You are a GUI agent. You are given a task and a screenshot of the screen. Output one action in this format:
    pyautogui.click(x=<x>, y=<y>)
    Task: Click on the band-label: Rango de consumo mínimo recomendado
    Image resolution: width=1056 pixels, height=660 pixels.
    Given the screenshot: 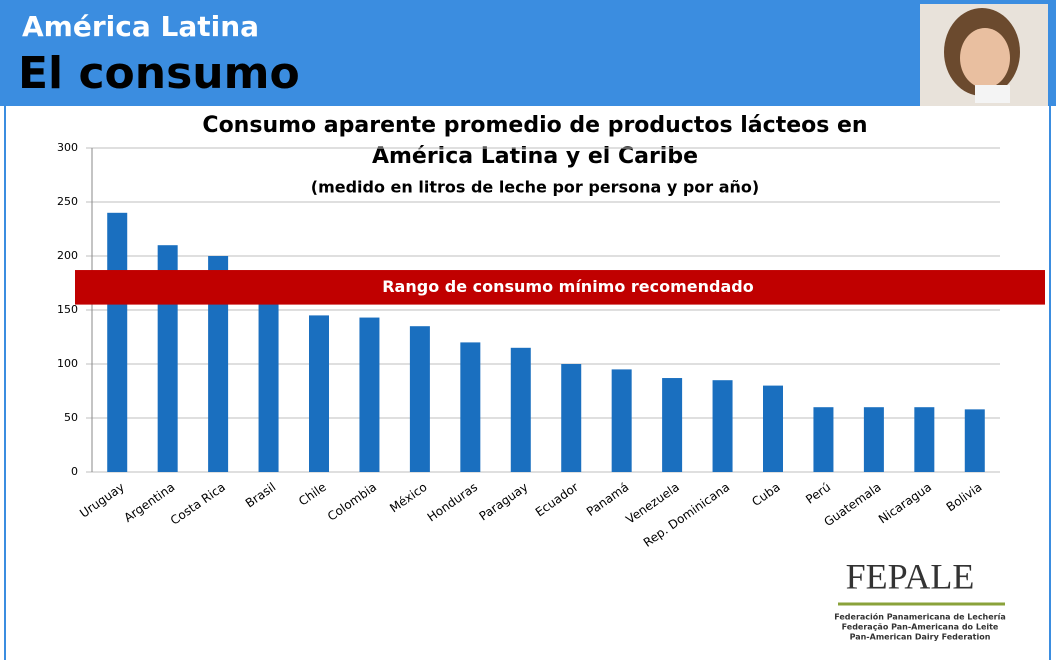 What is the action you would take?
    pyautogui.click(x=568, y=286)
    